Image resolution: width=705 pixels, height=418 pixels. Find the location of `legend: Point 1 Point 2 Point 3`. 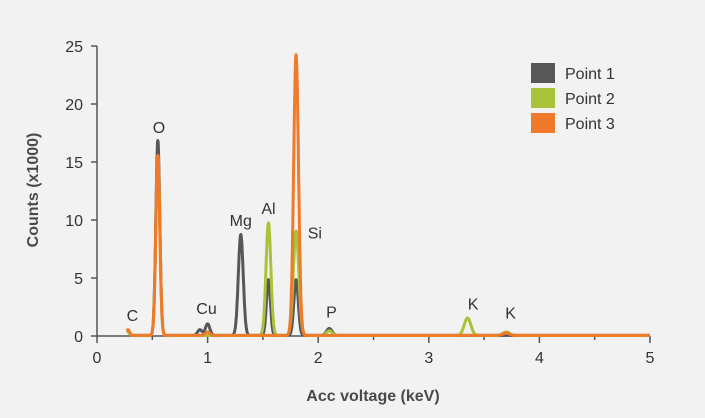

legend: Point 1 Point 2 Point 3 is located at coordinates (573, 98).